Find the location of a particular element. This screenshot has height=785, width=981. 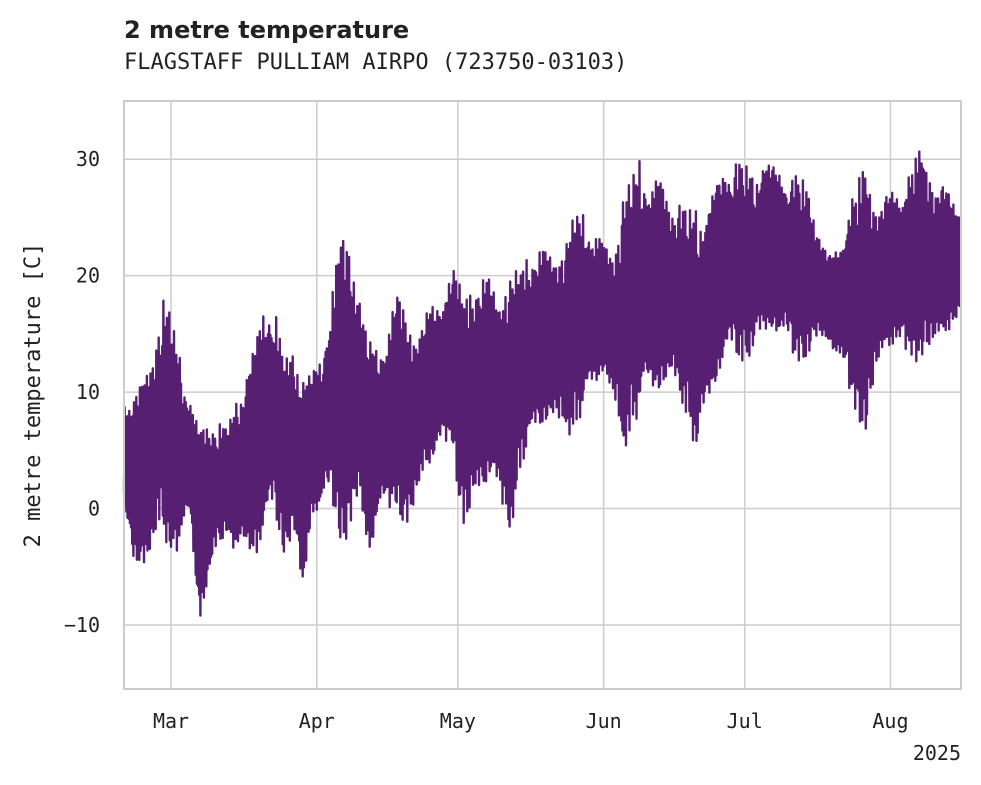

y-tick-label: 20 is located at coordinates (88, 276).